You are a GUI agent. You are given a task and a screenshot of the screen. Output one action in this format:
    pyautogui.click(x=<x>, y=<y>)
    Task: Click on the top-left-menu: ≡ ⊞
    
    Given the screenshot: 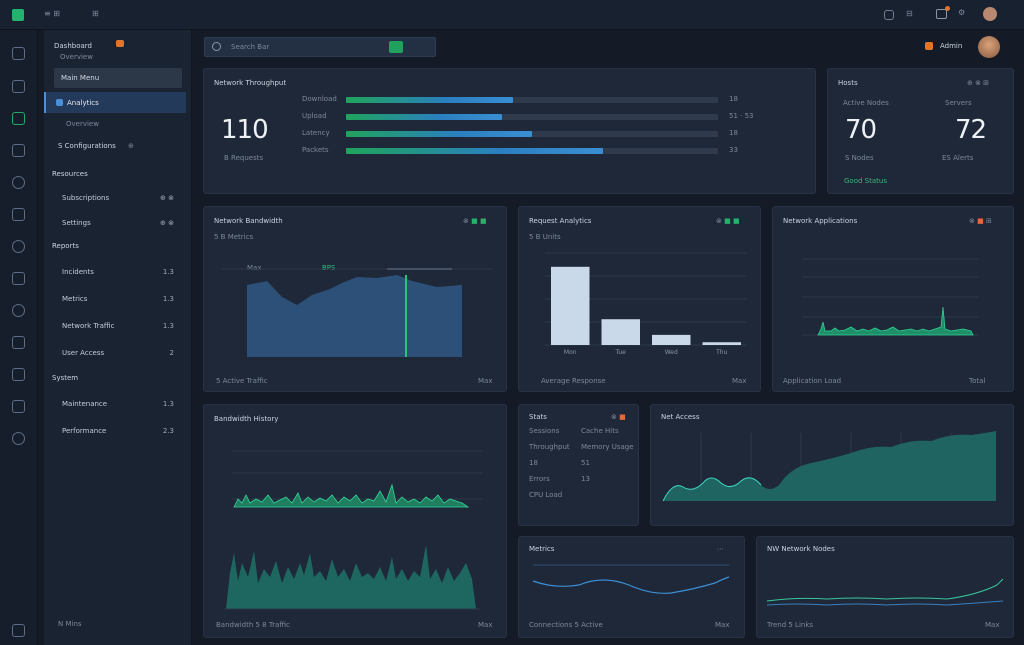 What is the action you would take?
    pyautogui.click(x=52, y=13)
    